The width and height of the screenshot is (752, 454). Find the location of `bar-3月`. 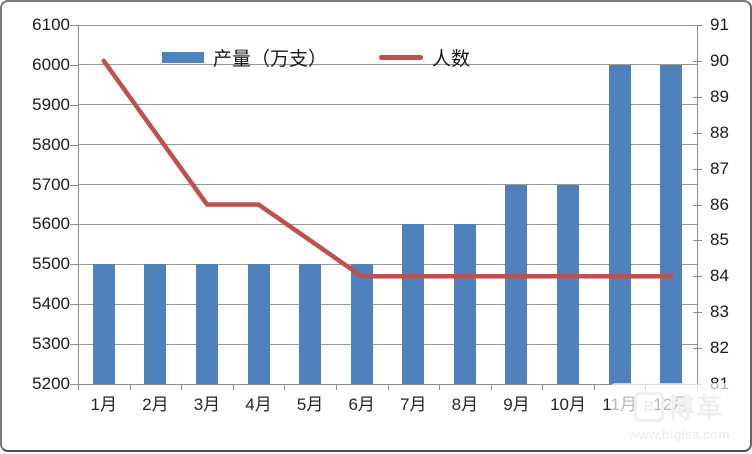

bar-3月 is located at coordinates (206, 324).